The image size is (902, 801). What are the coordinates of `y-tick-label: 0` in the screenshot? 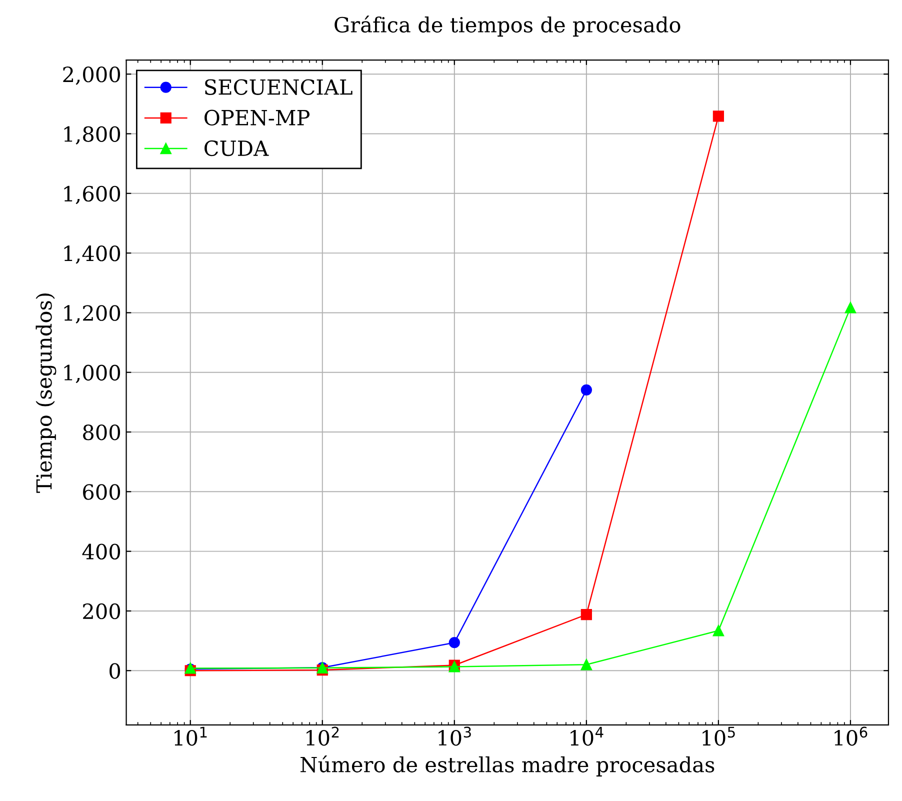 It's located at (115, 671).